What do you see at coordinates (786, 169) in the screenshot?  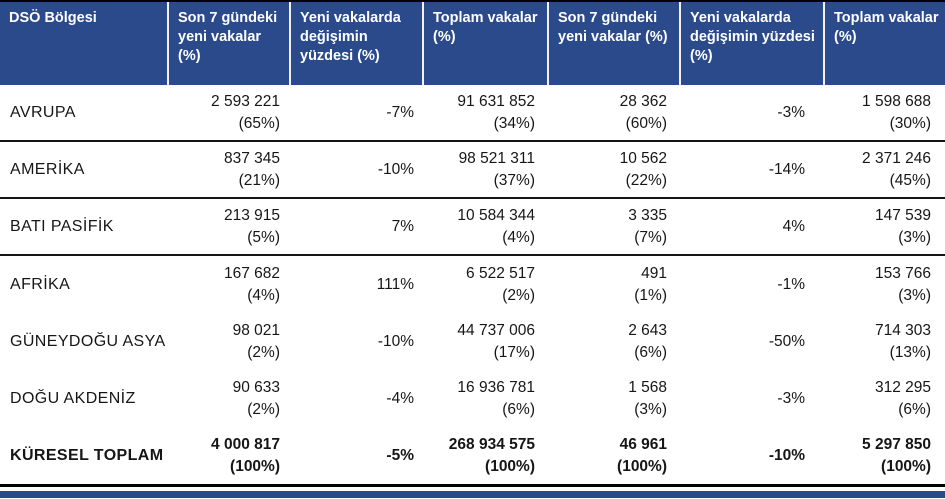 I see `cell-value: -14%` at bounding box center [786, 169].